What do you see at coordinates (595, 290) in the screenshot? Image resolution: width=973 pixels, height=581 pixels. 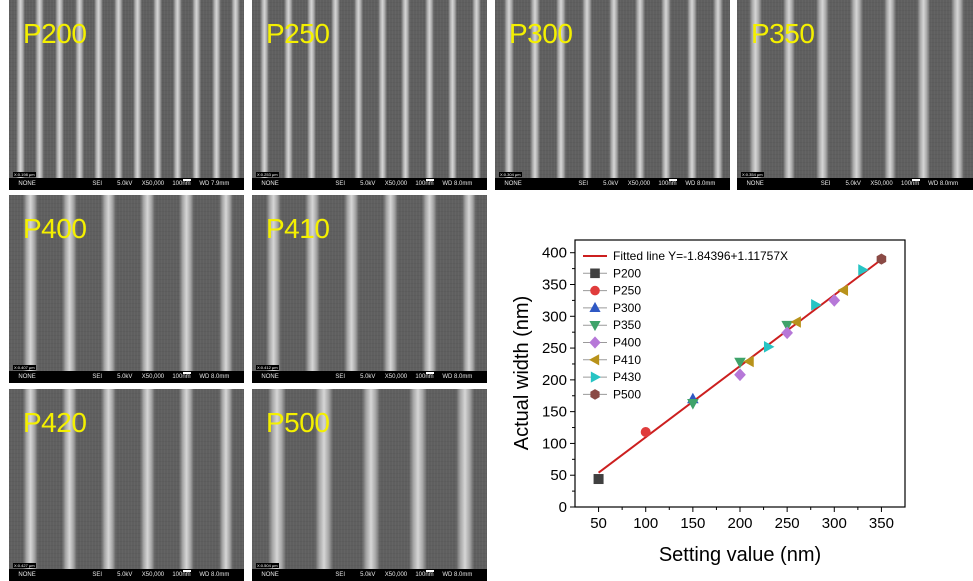 I see `legend-marker-p250` at bounding box center [595, 290].